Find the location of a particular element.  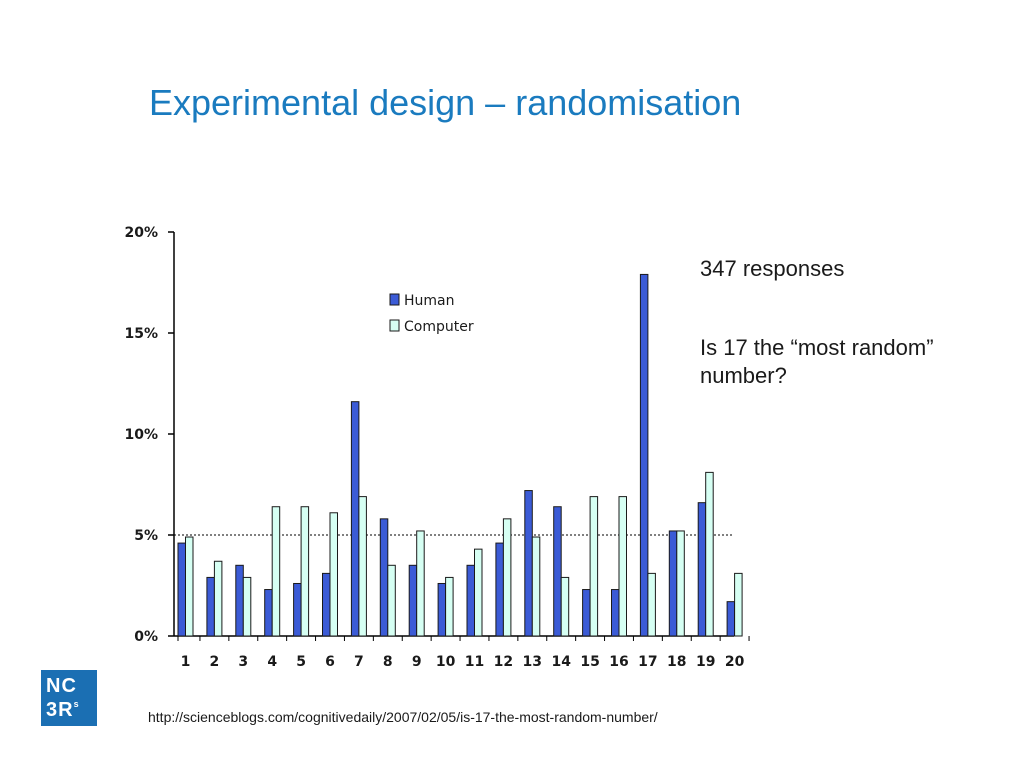

x-tick-label: 14 is located at coordinates (561, 662).